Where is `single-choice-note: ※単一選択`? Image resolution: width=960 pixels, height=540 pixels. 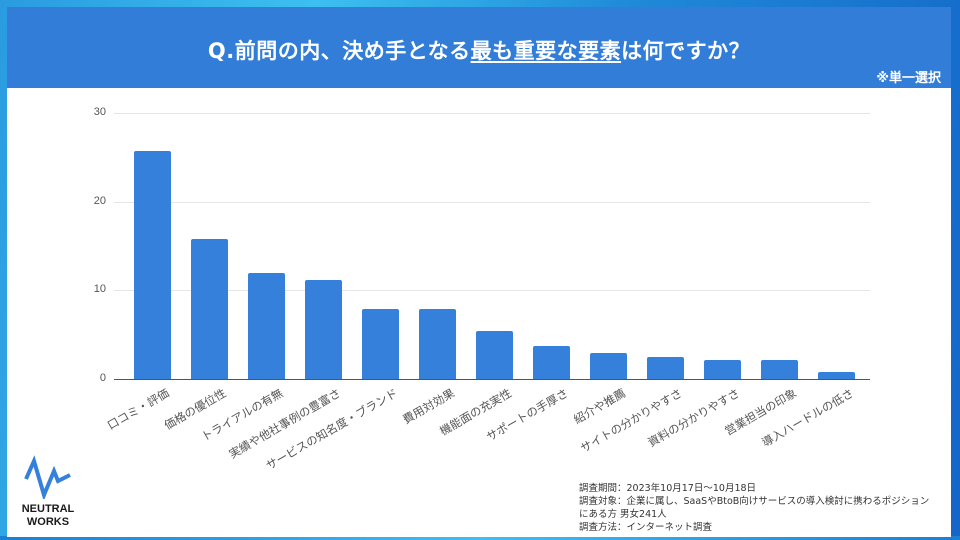 single-choice-note: ※単一選択 is located at coordinates (908, 78).